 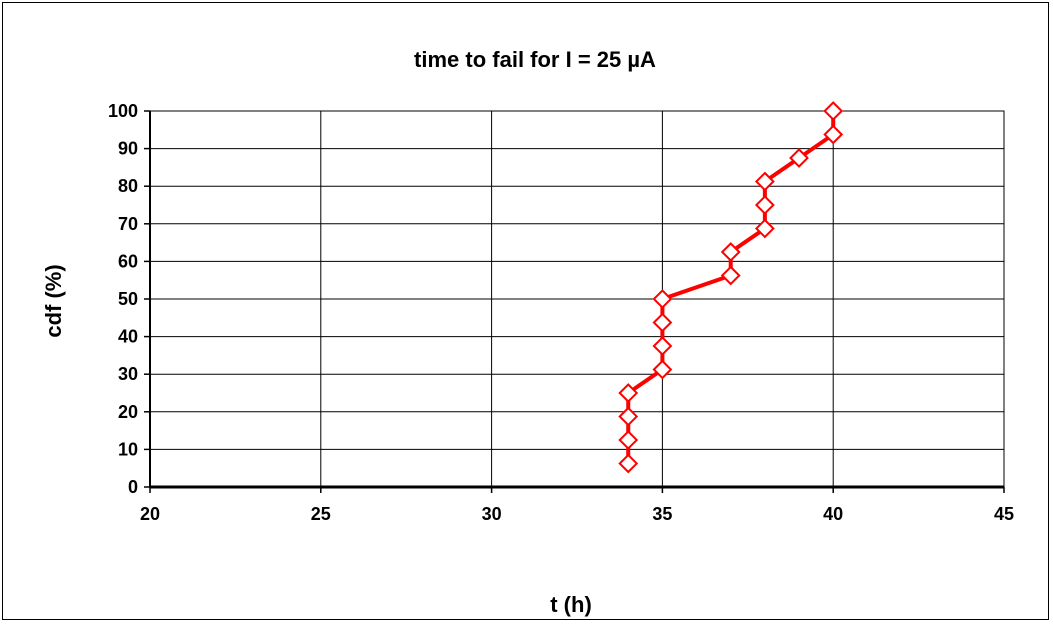 I want to click on y-tick-label: 0, so click(x=133, y=487).